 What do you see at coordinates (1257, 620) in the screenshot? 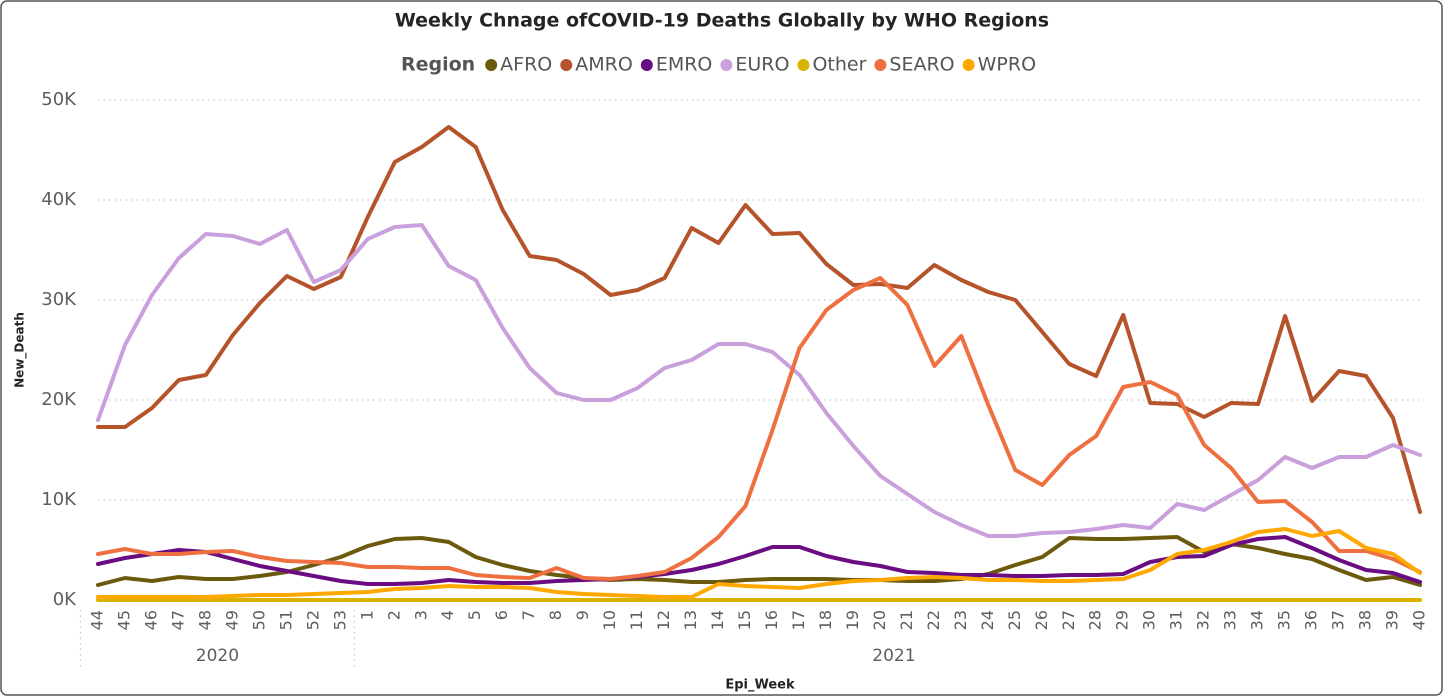
I see `x-tick-label: 34` at bounding box center [1257, 620].